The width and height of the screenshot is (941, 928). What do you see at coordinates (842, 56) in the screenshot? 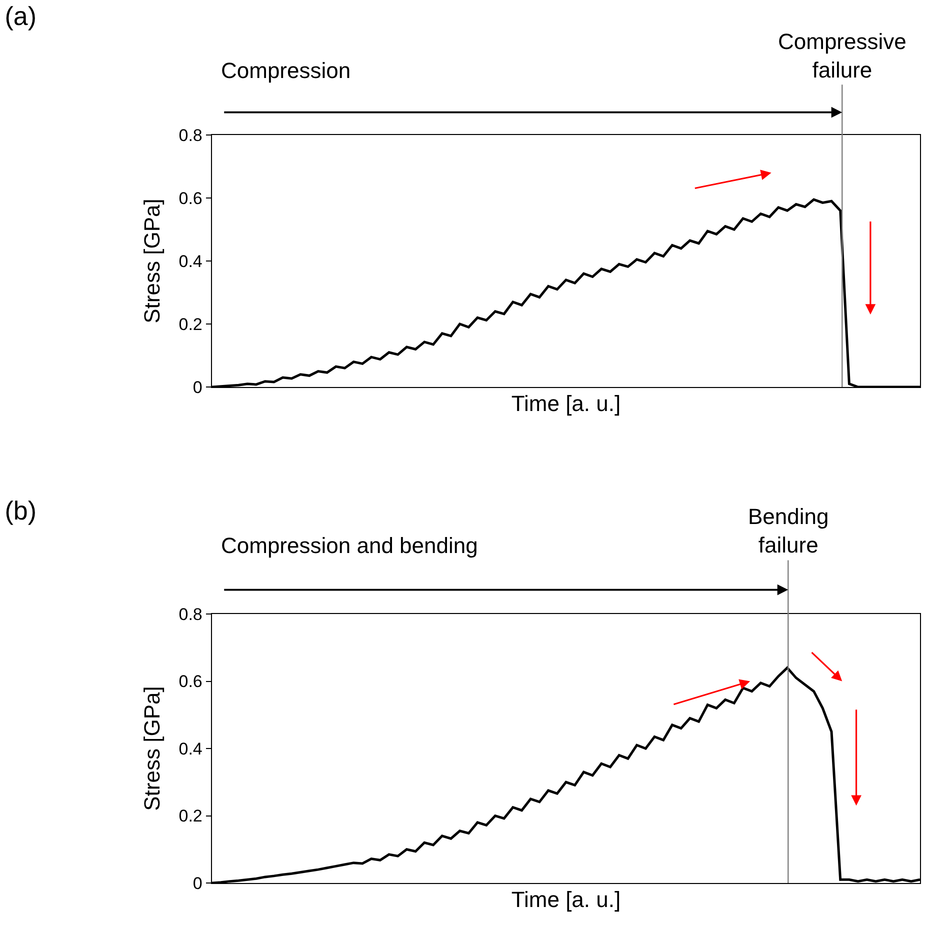
I see `text: Compressive failure` at bounding box center [842, 56].